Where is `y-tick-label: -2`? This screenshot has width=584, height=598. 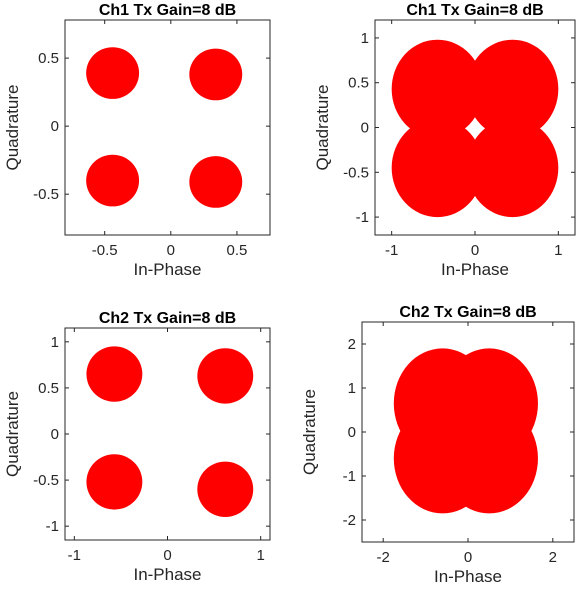
y-tick-label: -2 is located at coordinates (349, 520).